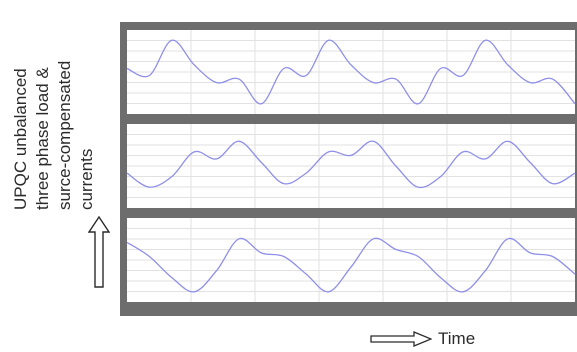 Image resolution: width=577 pixels, height=352 pixels. I want to click on right-arrow-icon, so click(401, 339).